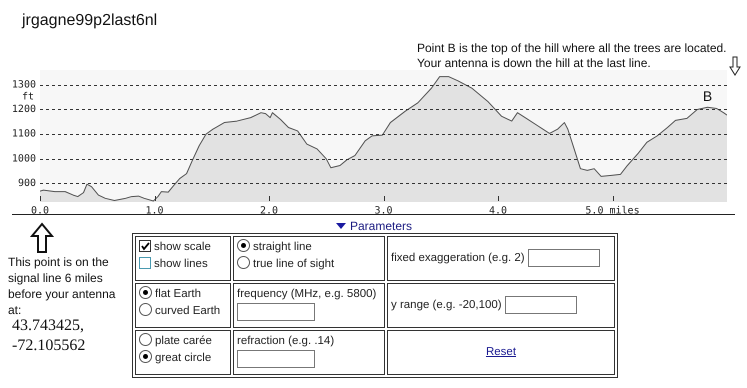 The image size is (747, 388). What do you see at coordinates (572, 55) in the screenshot?
I see `text: Point B is the top of the hill where all the trees are located. Your antenna is down the hill at the last line.` at bounding box center [572, 55].